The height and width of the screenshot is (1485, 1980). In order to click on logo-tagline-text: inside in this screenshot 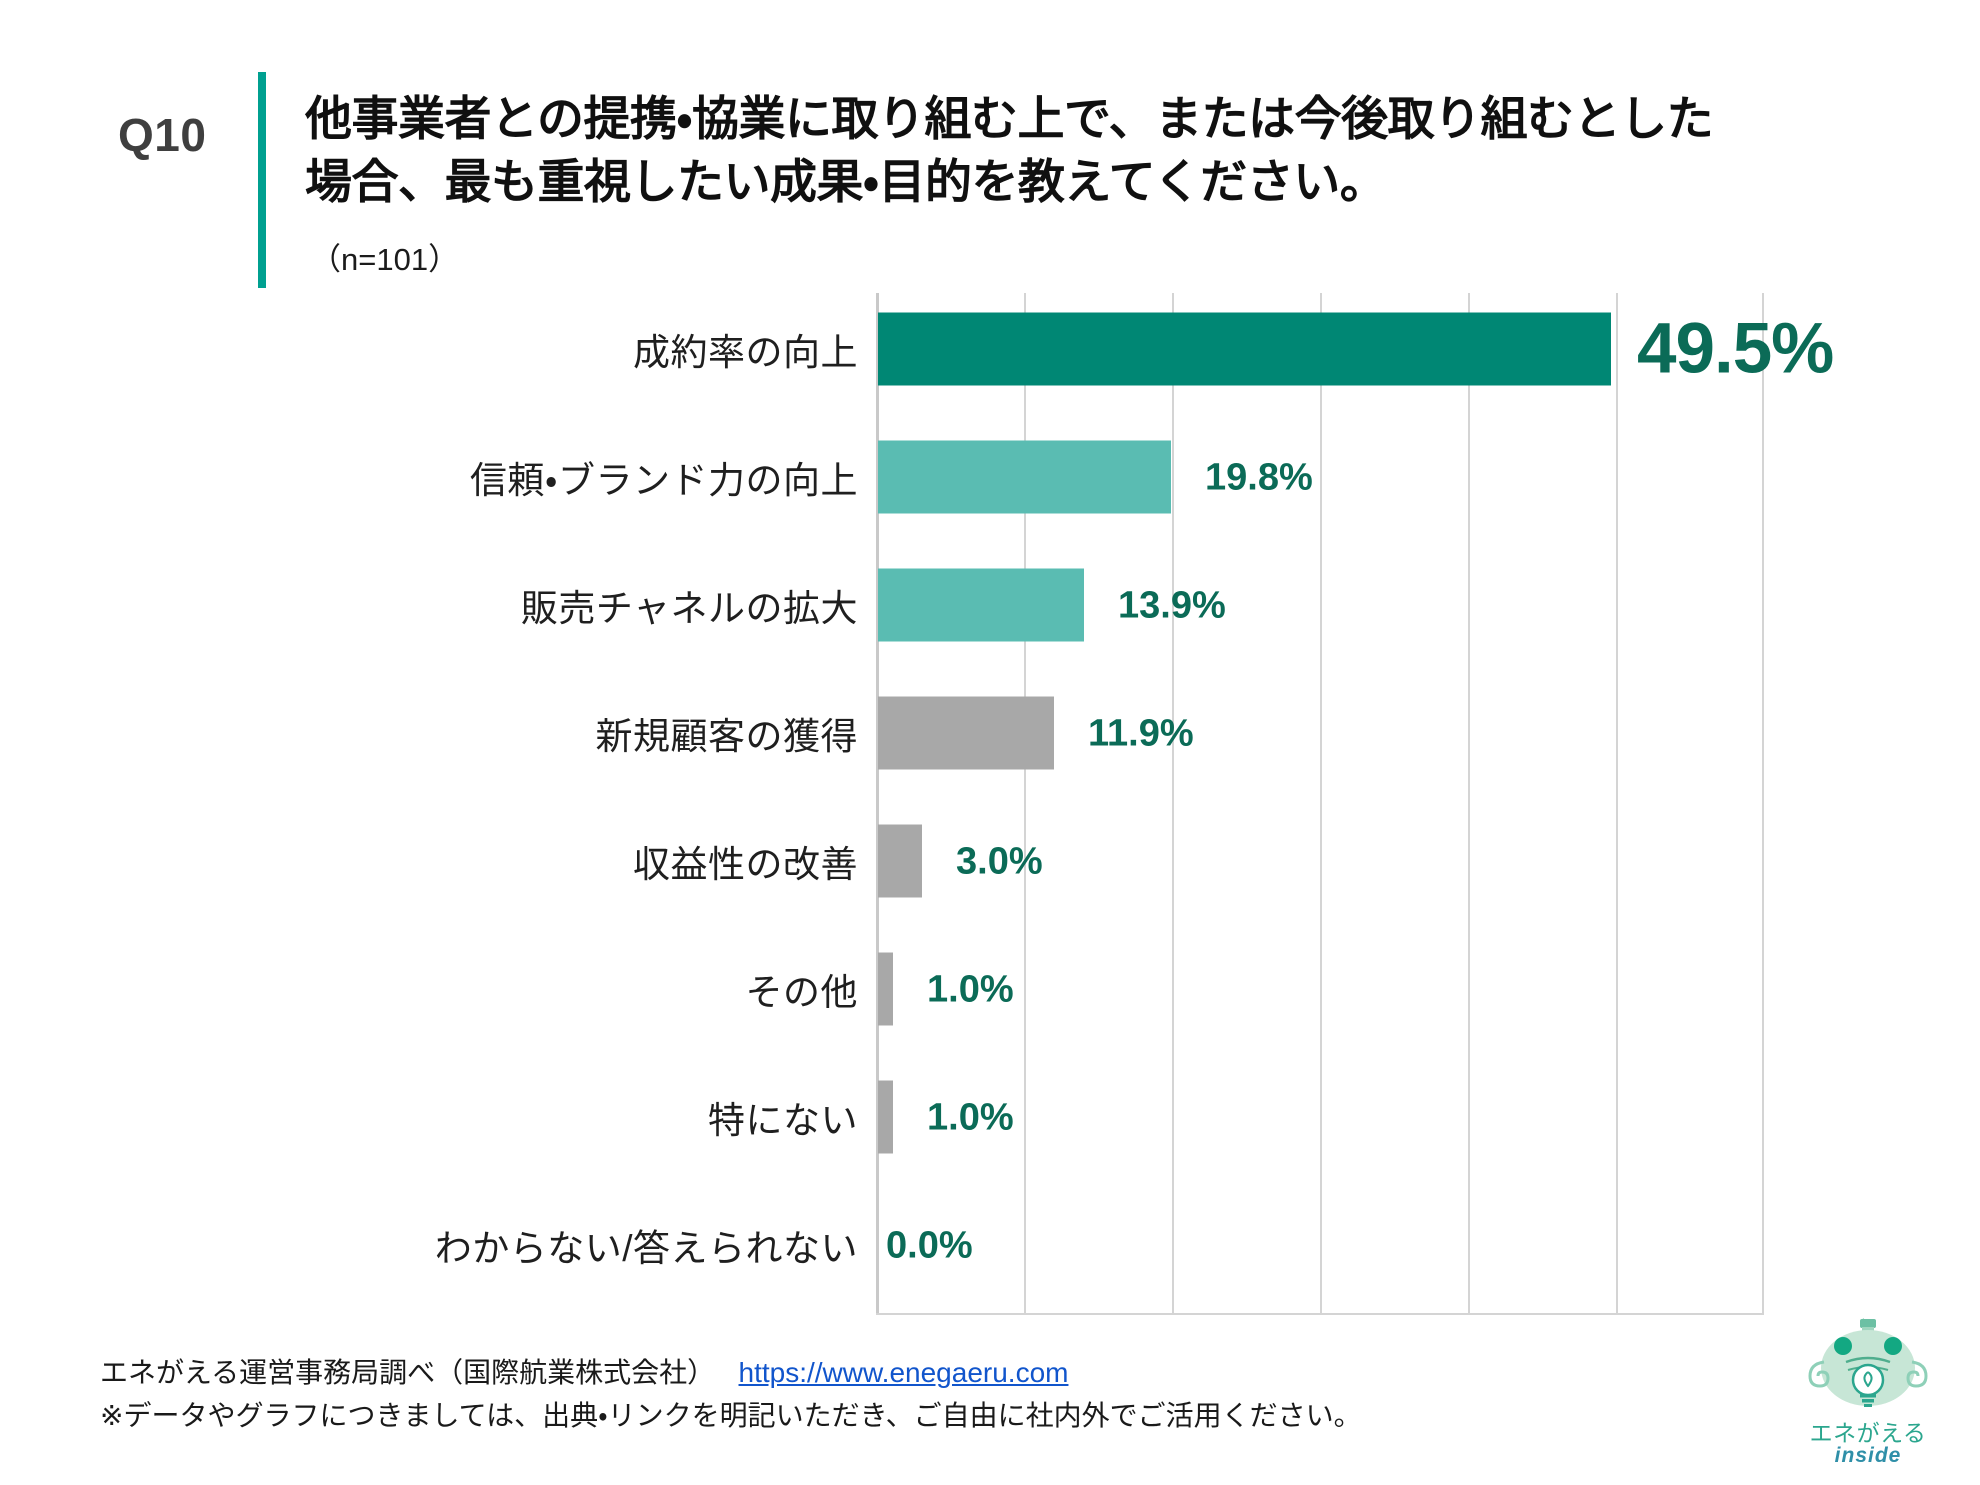, I will do `click(1868, 1455)`.